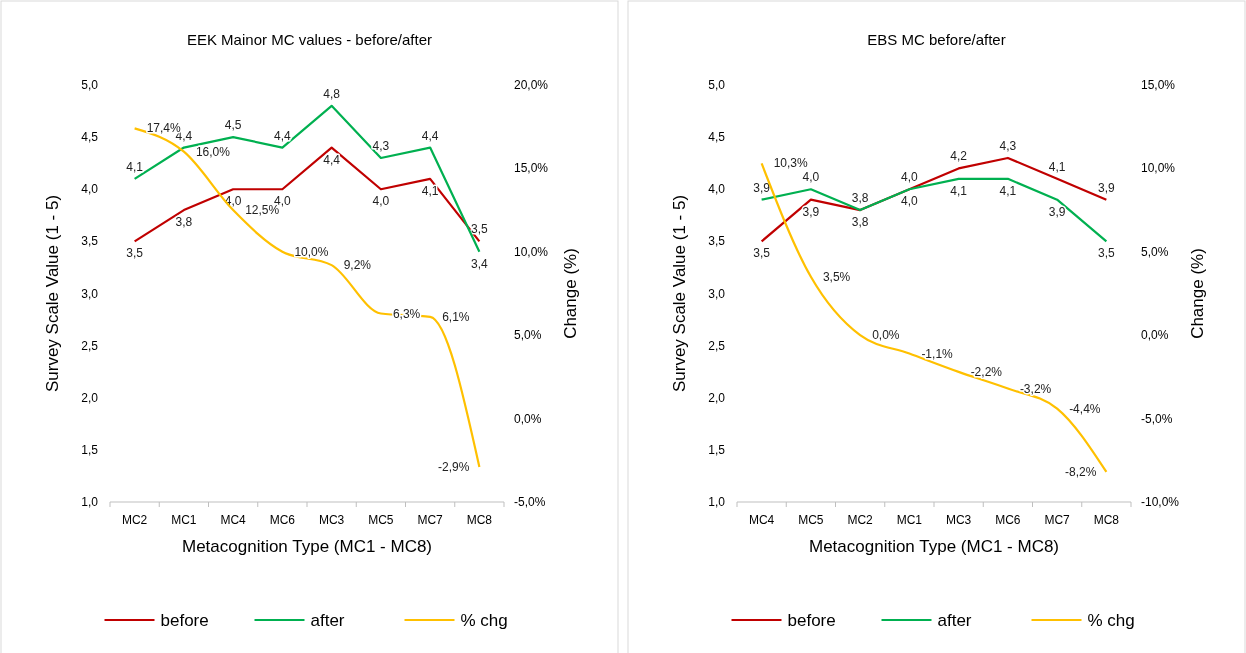 This screenshot has height=653, width=1246. Describe the element at coordinates (309, 39) in the screenshot. I see `chart-title: EEK Mainor MC values - before/after` at that location.